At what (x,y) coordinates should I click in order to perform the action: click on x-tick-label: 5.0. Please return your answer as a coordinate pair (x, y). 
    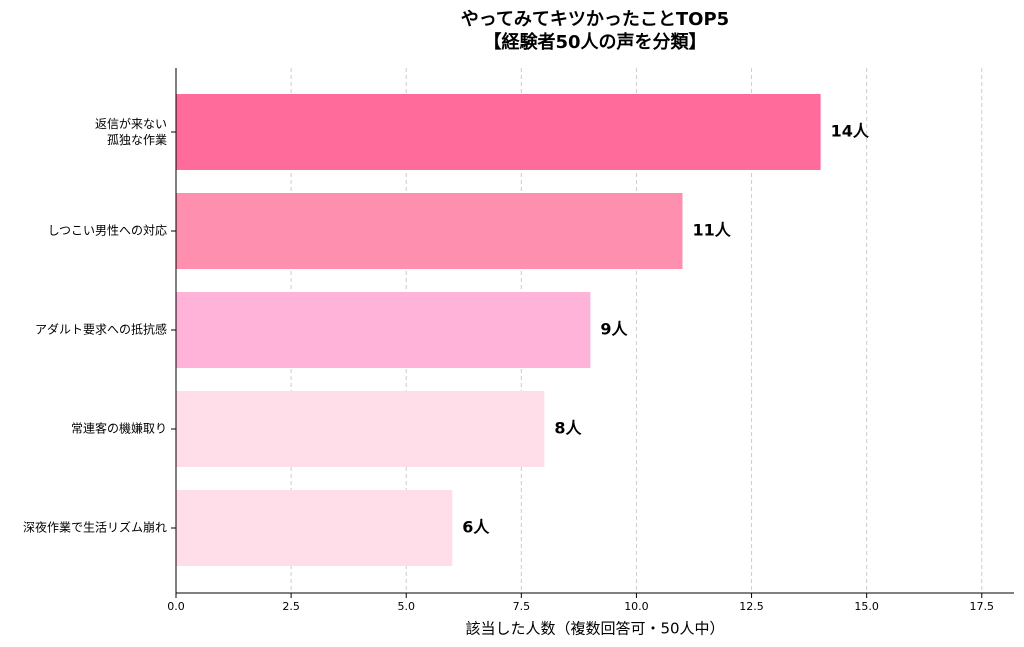
    Looking at the image, I should click on (406, 606).